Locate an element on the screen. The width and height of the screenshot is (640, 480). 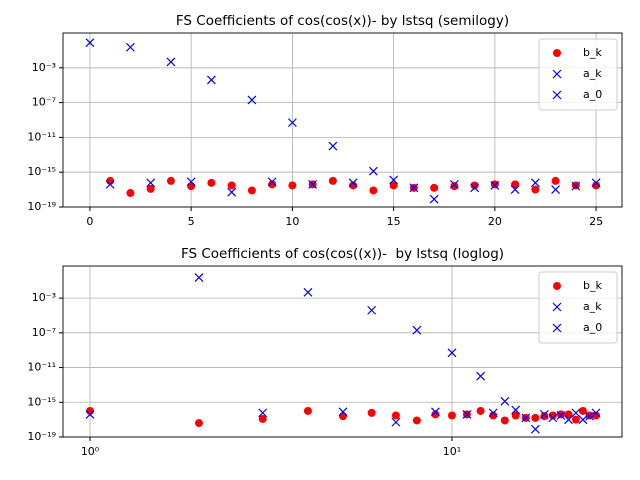
legend-label: b_k is located at coordinates (592, 52).